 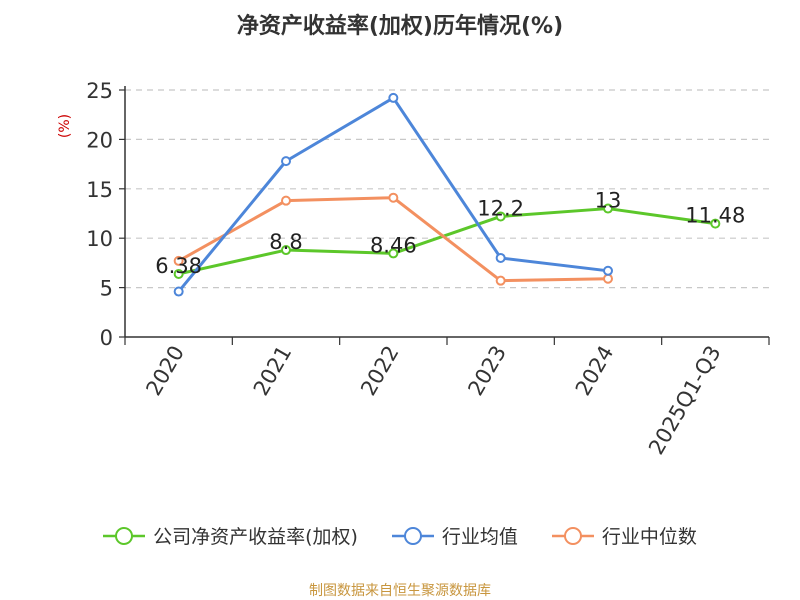 What do you see at coordinates (500, 208) in the screenshot?
I see `data-label: 12.2` at bounding box center [500, 208].